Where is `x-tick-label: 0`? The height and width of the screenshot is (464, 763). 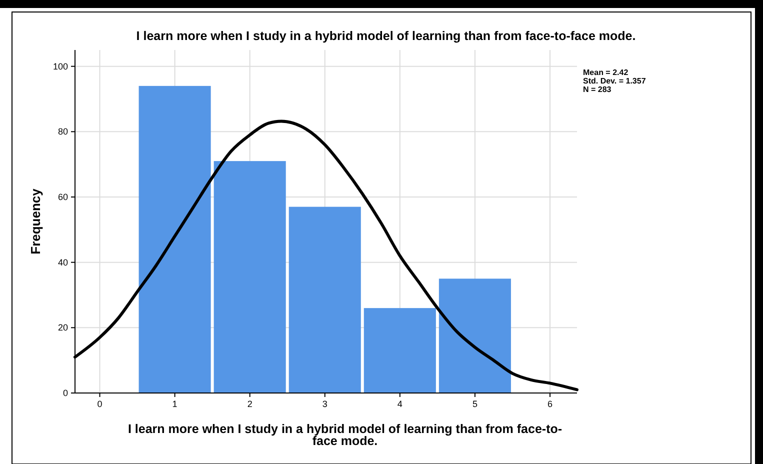 x-tick-label: 0 is located at coordinates (99, 404).